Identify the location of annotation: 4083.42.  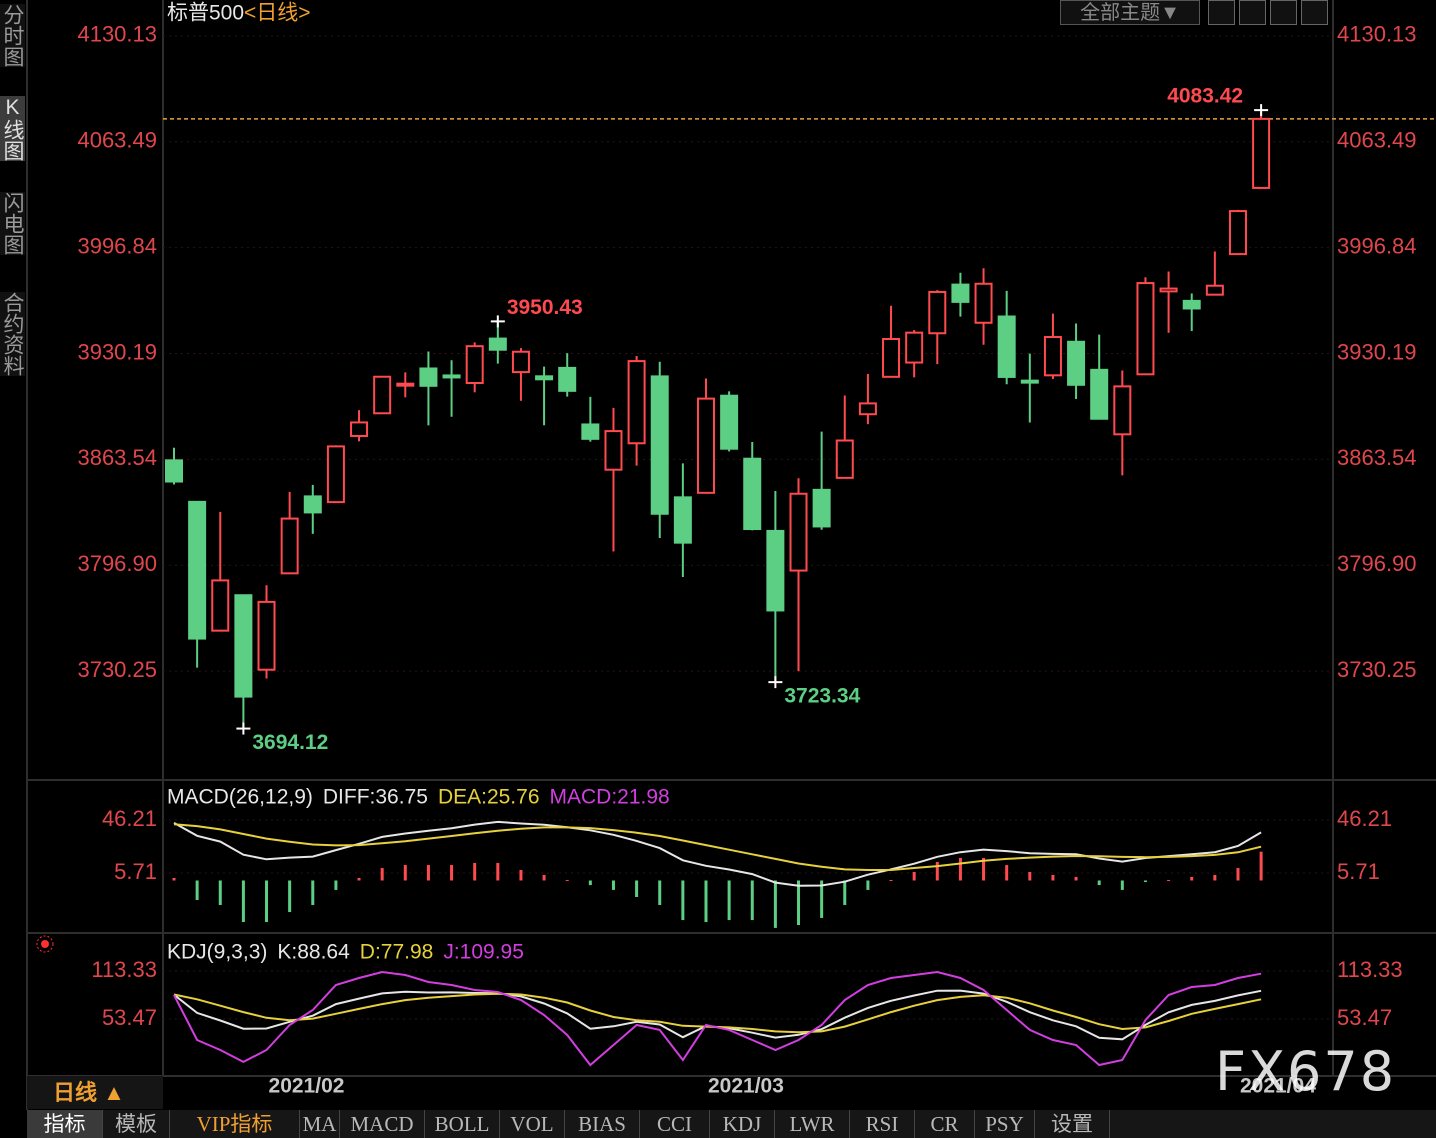
(1205, 96).